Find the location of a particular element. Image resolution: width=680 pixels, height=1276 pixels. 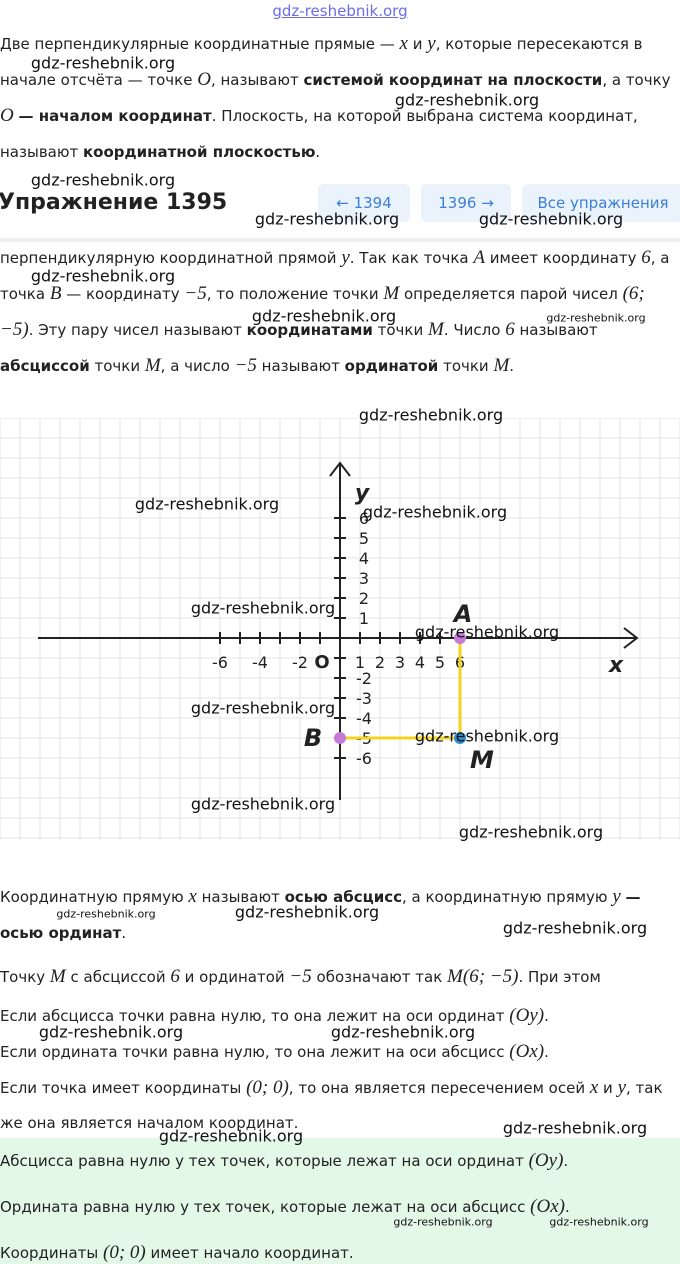

next-label: 1396 is located at coordinates (457, 203).